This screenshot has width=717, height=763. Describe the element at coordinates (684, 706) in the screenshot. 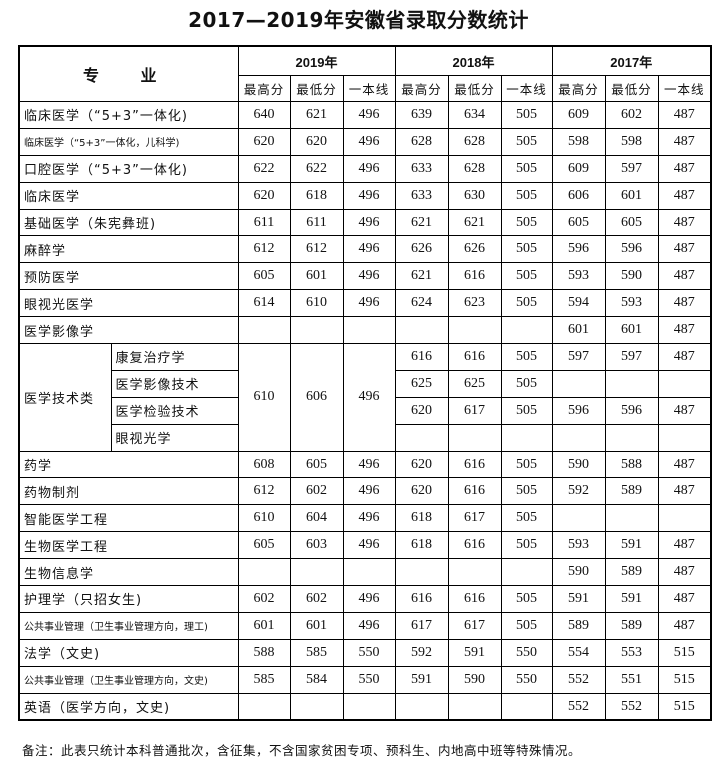

I see `score-cell: 515` at that location.